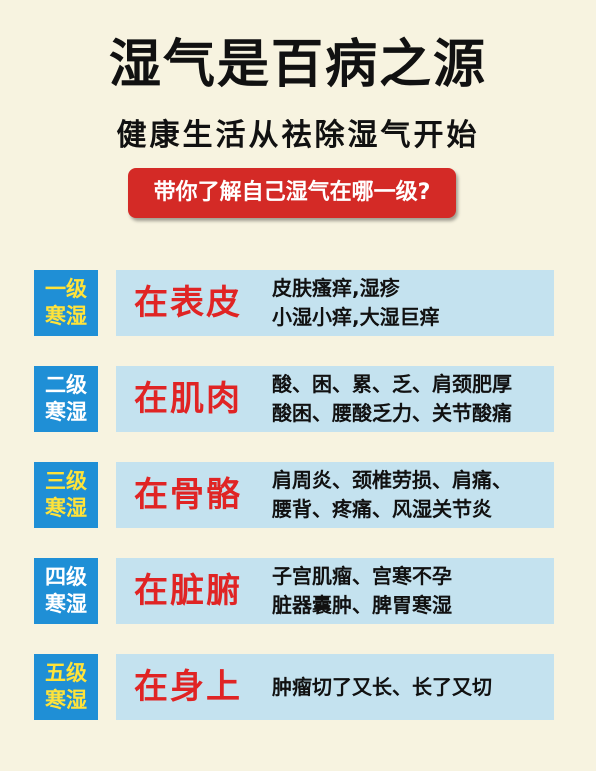 This screenshot has width=596, height=771. I want to click on description-line: 酸、困、累、乏、肩颈肥厚, so click(392, 384).